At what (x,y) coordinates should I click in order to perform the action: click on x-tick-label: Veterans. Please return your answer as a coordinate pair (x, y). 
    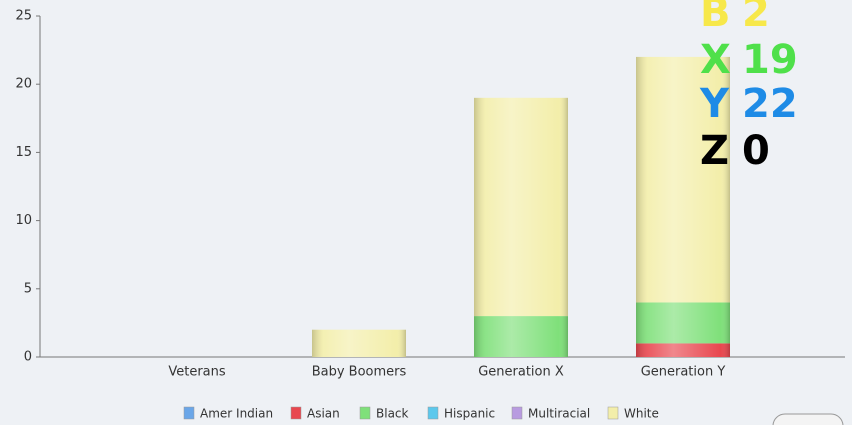
    Looking at the image, I should click on (197, 372).